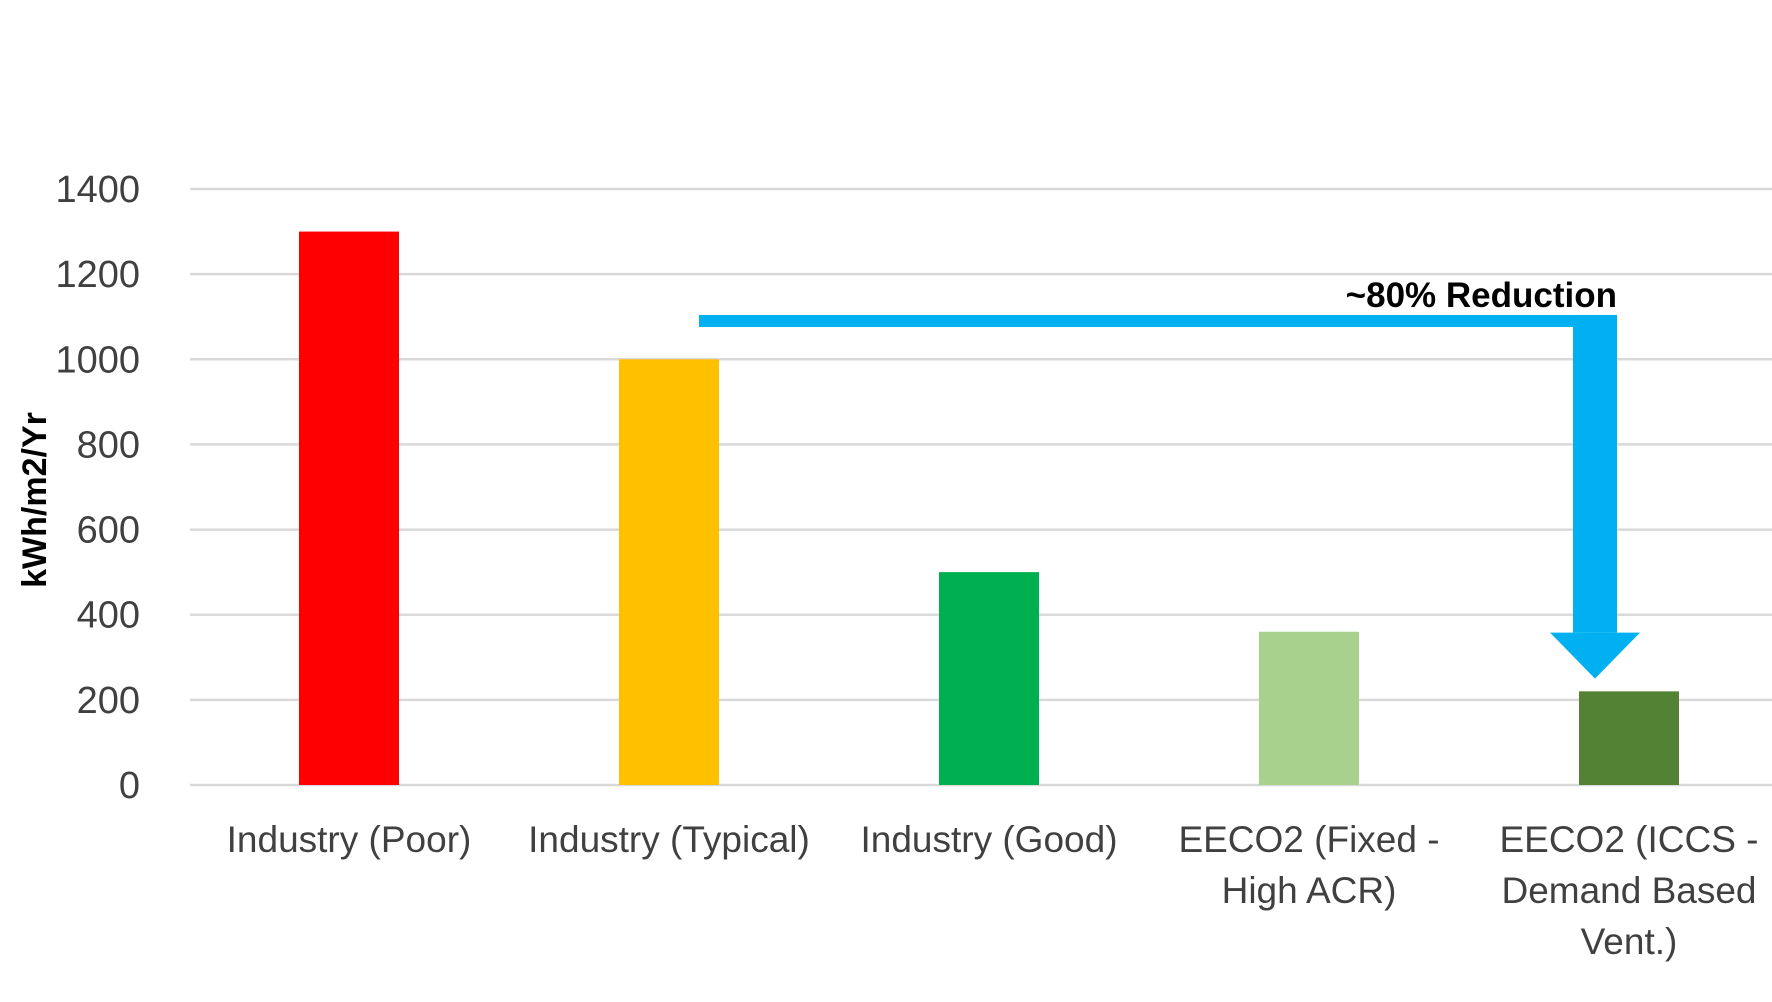  Describe the element at coordinates (108, 701) in the screenshot. I see `y-tick-label: 200` at that location.